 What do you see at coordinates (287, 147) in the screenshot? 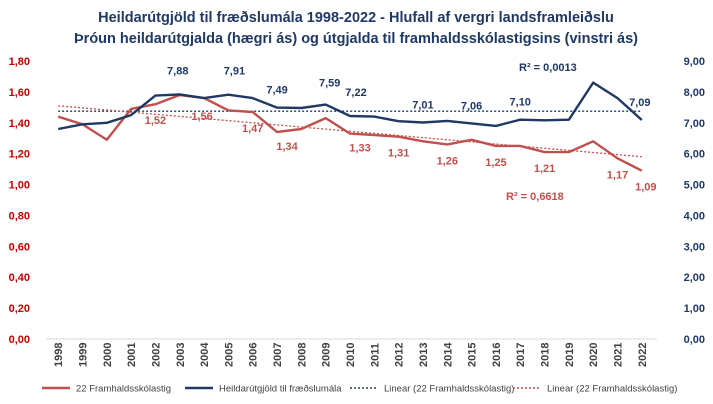
I see `data-label: 1,34` at bounding box center [287, 147].